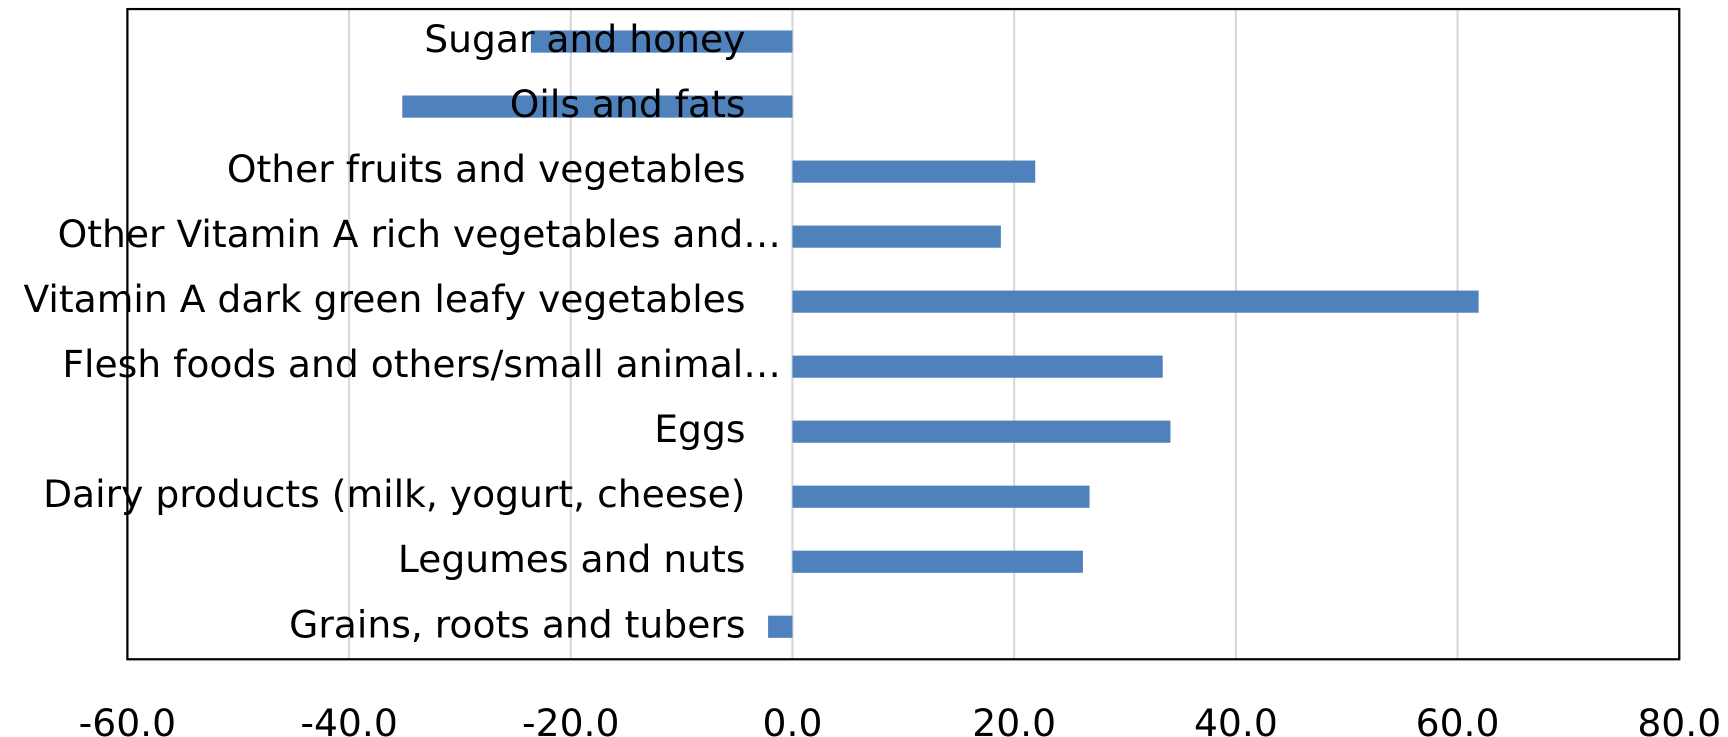  What do you see at coordinates (486, 169) in the screenshot?
I see `y-tick-label: Other fruits and vegetables` at bounding box center [486, 169].